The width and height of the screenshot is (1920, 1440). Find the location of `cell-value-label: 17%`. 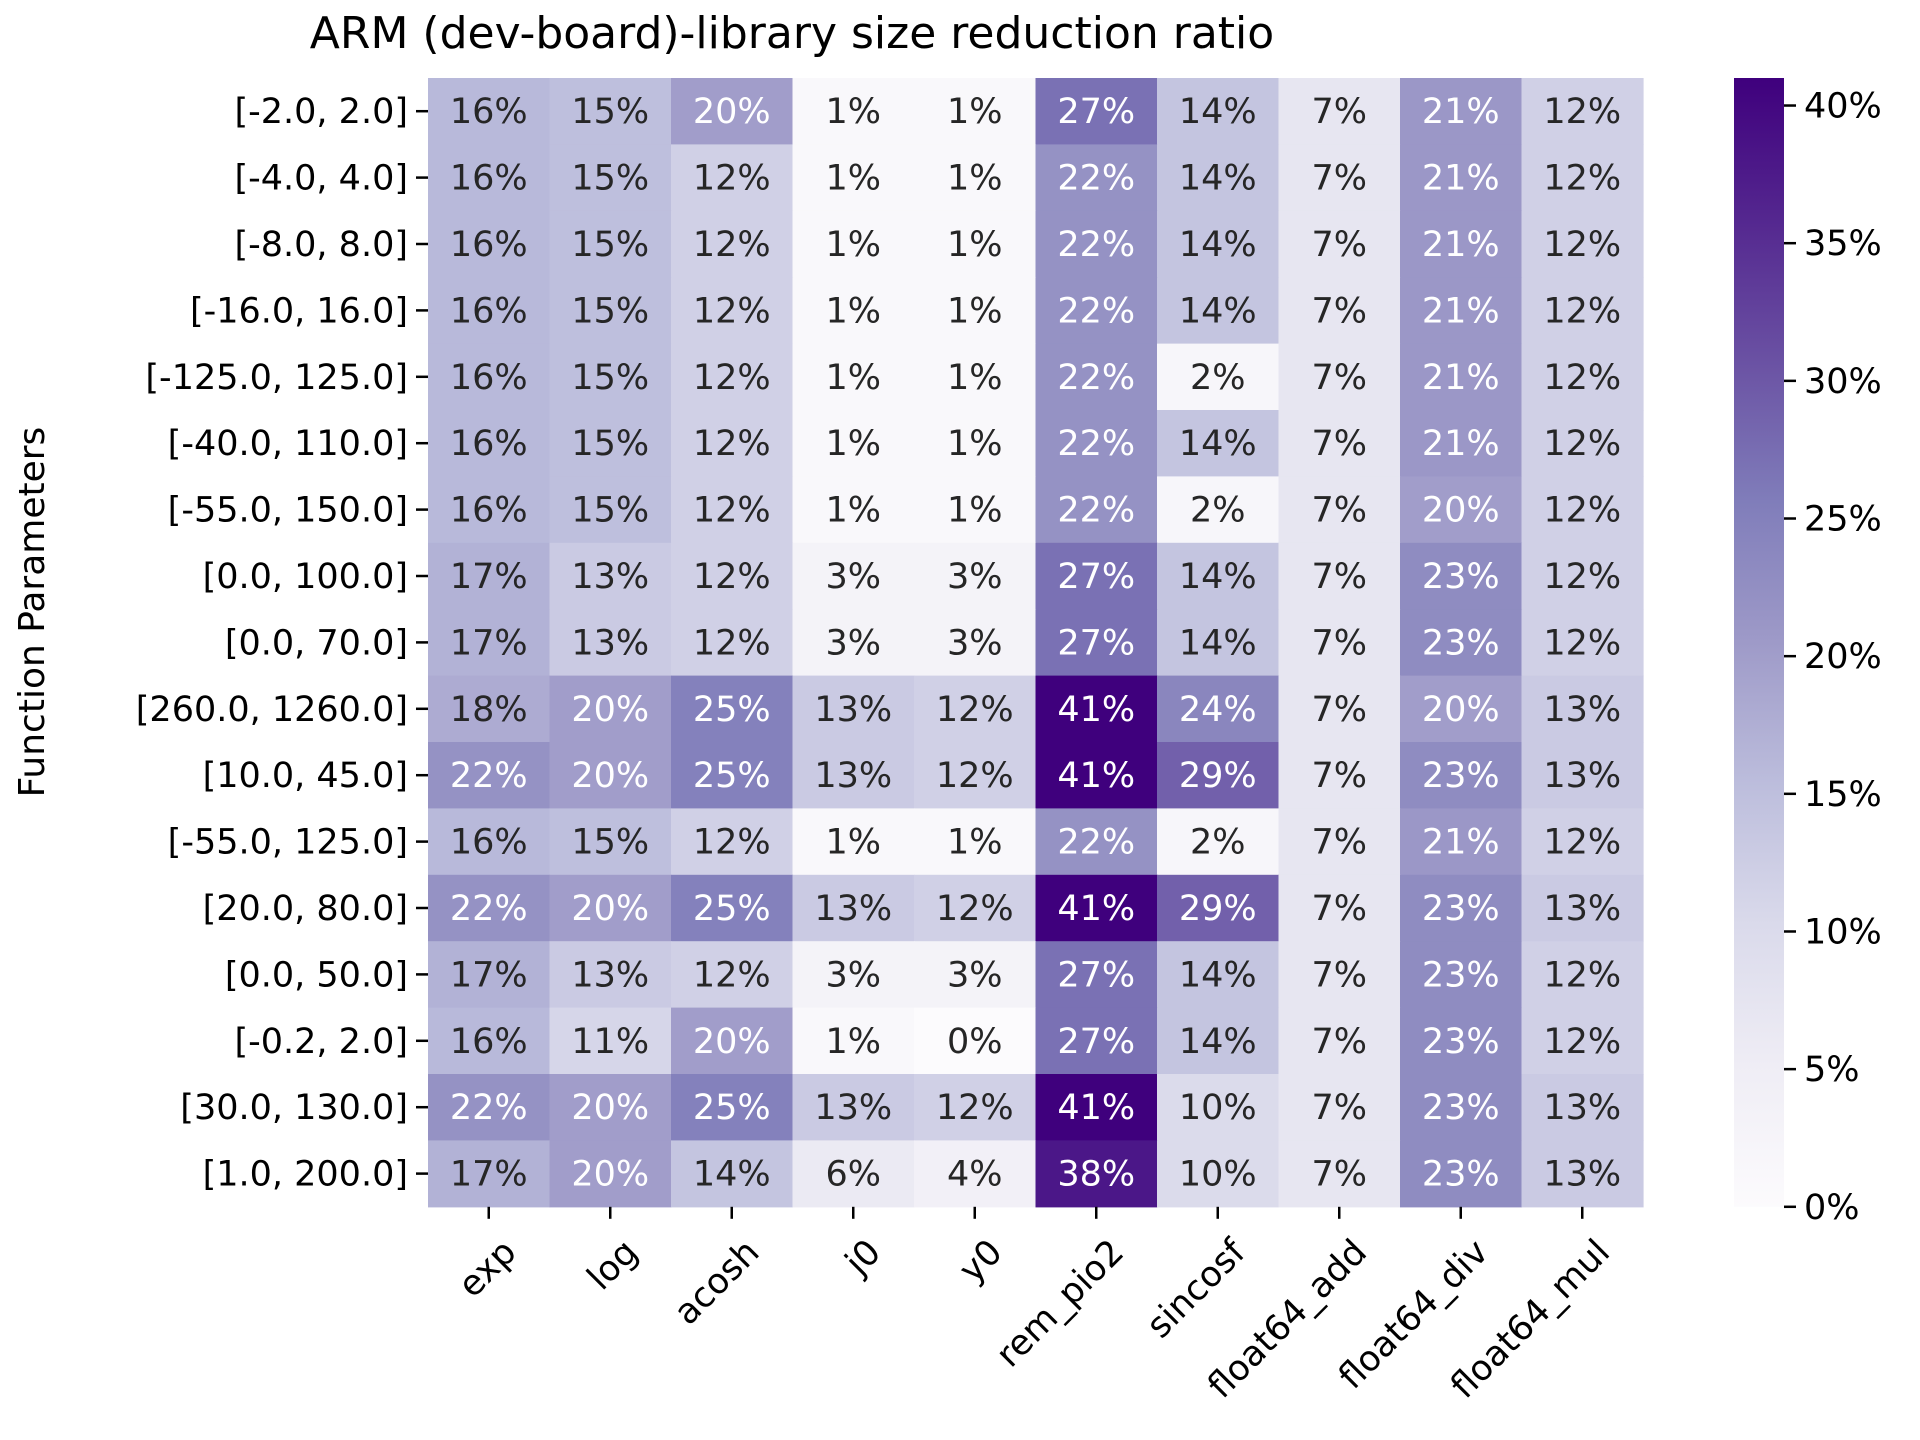

cell-value-label: 17% is located at coordinates (489, 577).